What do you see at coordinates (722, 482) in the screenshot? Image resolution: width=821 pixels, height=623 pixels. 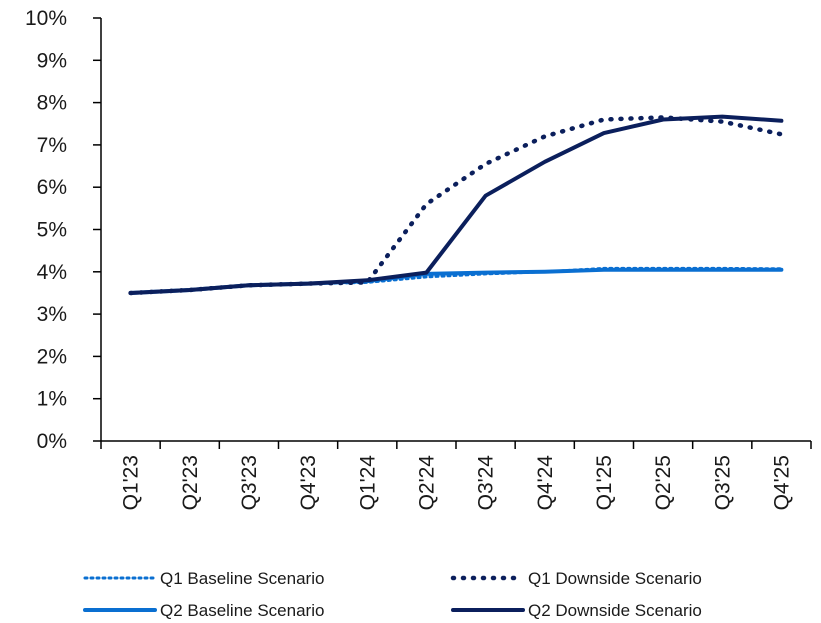 I see `x-tick-label: Q3'25` at bounding box center [722, 482].